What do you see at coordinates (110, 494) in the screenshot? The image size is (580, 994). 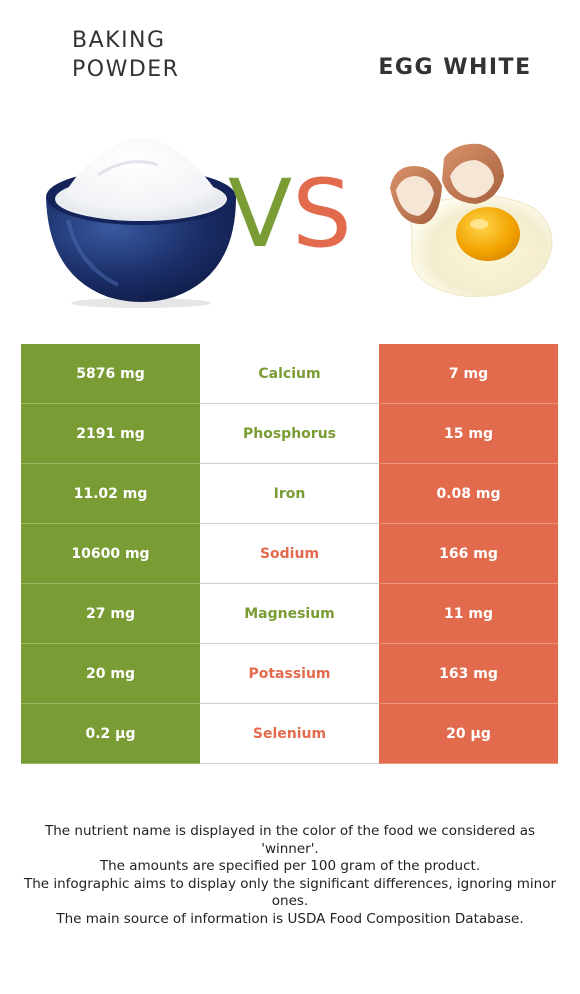 I see `left-food-value: 11.02 mg` at bounding box center [110, 494].